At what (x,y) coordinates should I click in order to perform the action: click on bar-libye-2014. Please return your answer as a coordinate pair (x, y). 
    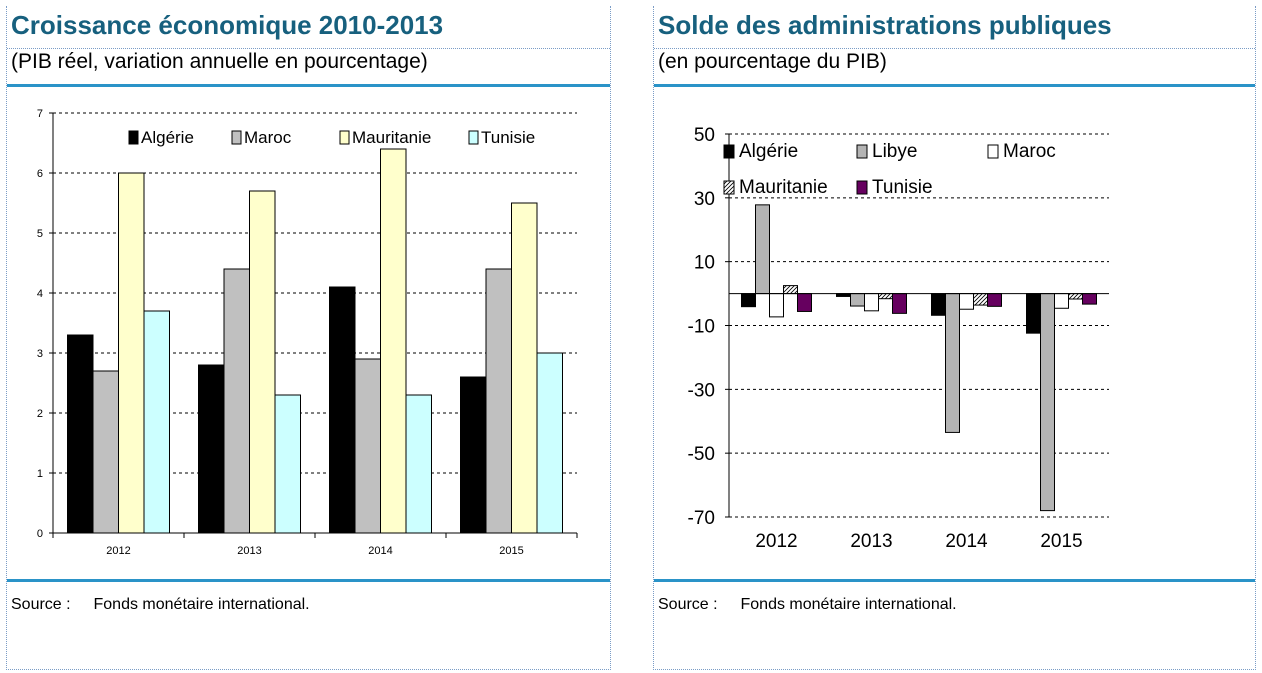
    Looking at the image, I should click on (952, 363).